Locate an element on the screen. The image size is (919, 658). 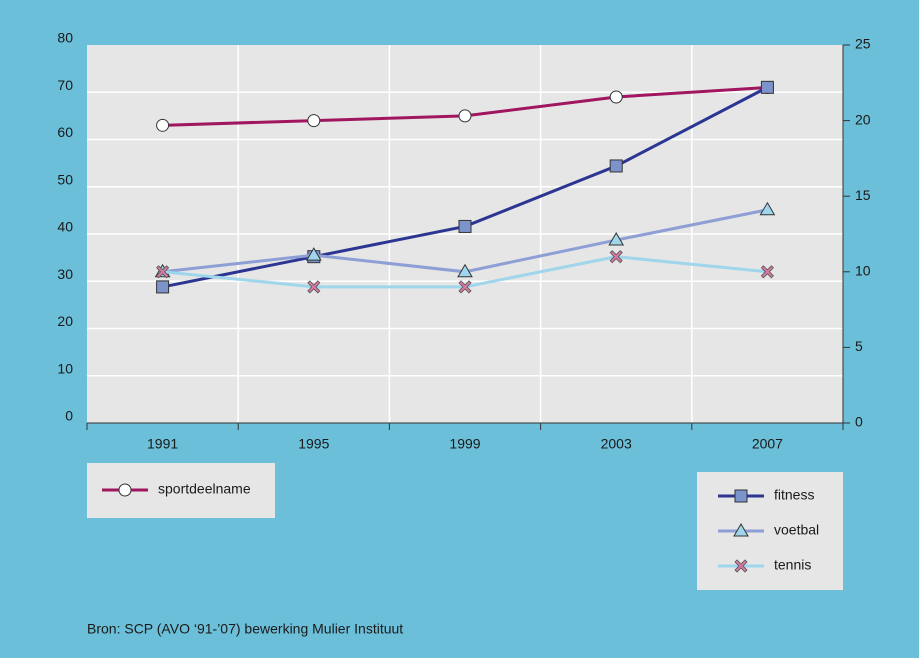
y2-tick-label: 10 is located at coordinates (863, 271).